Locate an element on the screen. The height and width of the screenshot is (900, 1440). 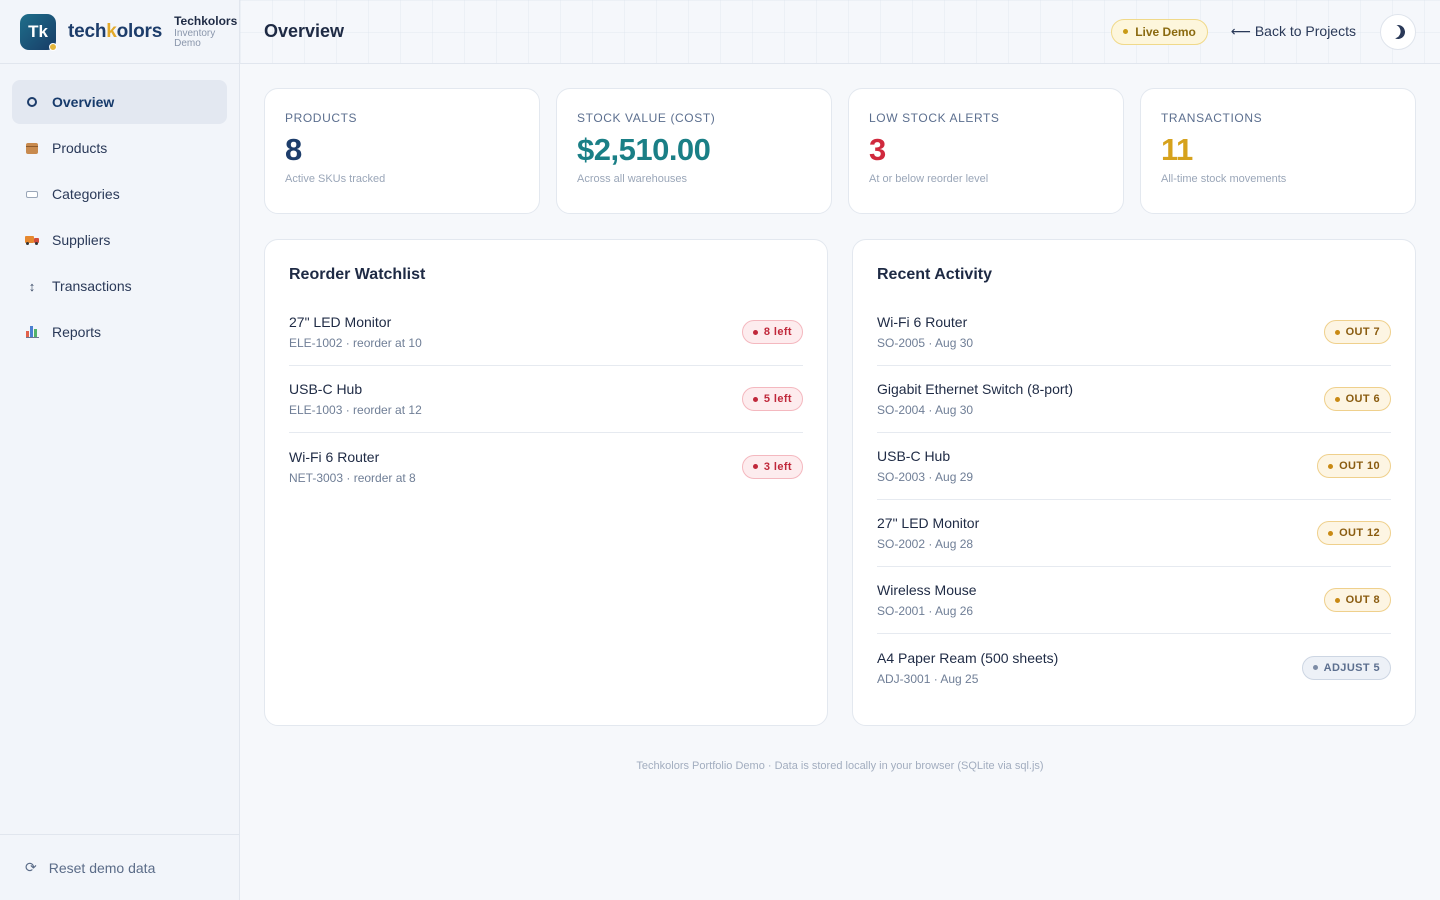
tag-icon is located at coordinates (32, 194).